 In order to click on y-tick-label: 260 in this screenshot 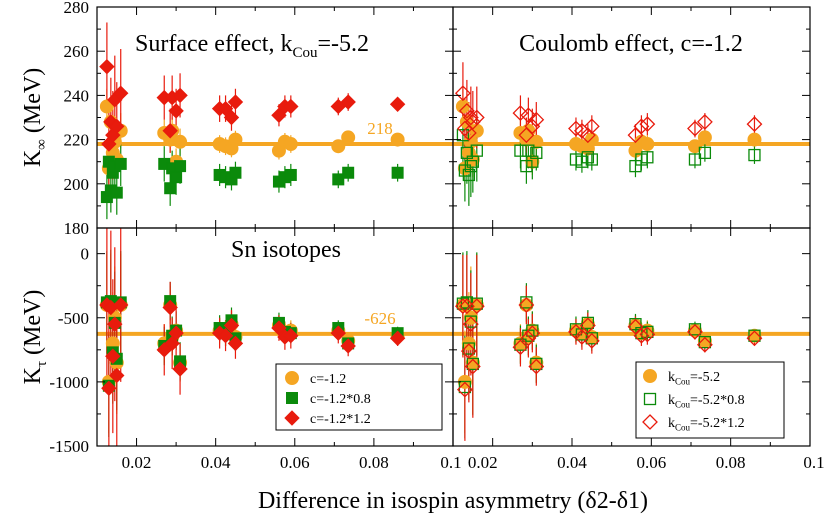, I will do `click(77, 51)`.